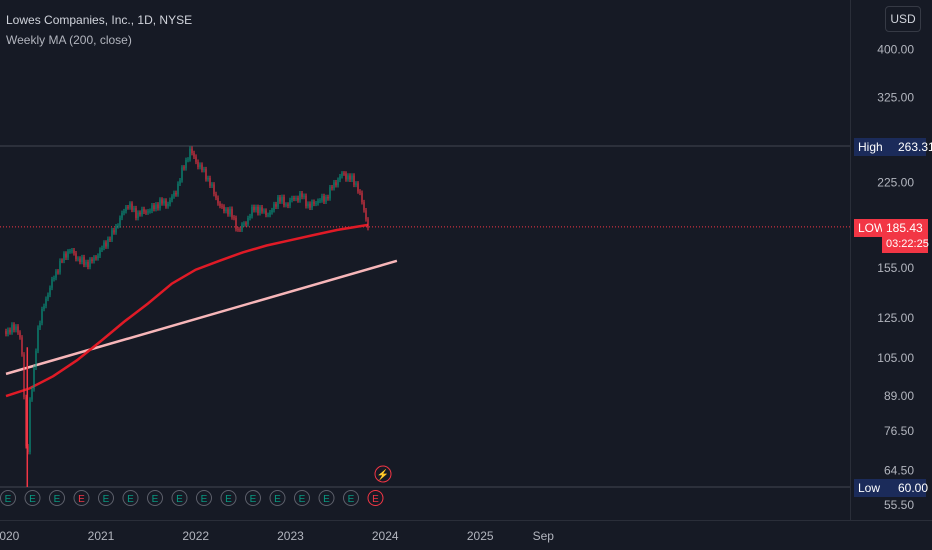  What do you see at coordinates (69, 40) in the screenshot?
I see `indicator-label: Weekly MA (200, close)` at bounding box center [69, 40].